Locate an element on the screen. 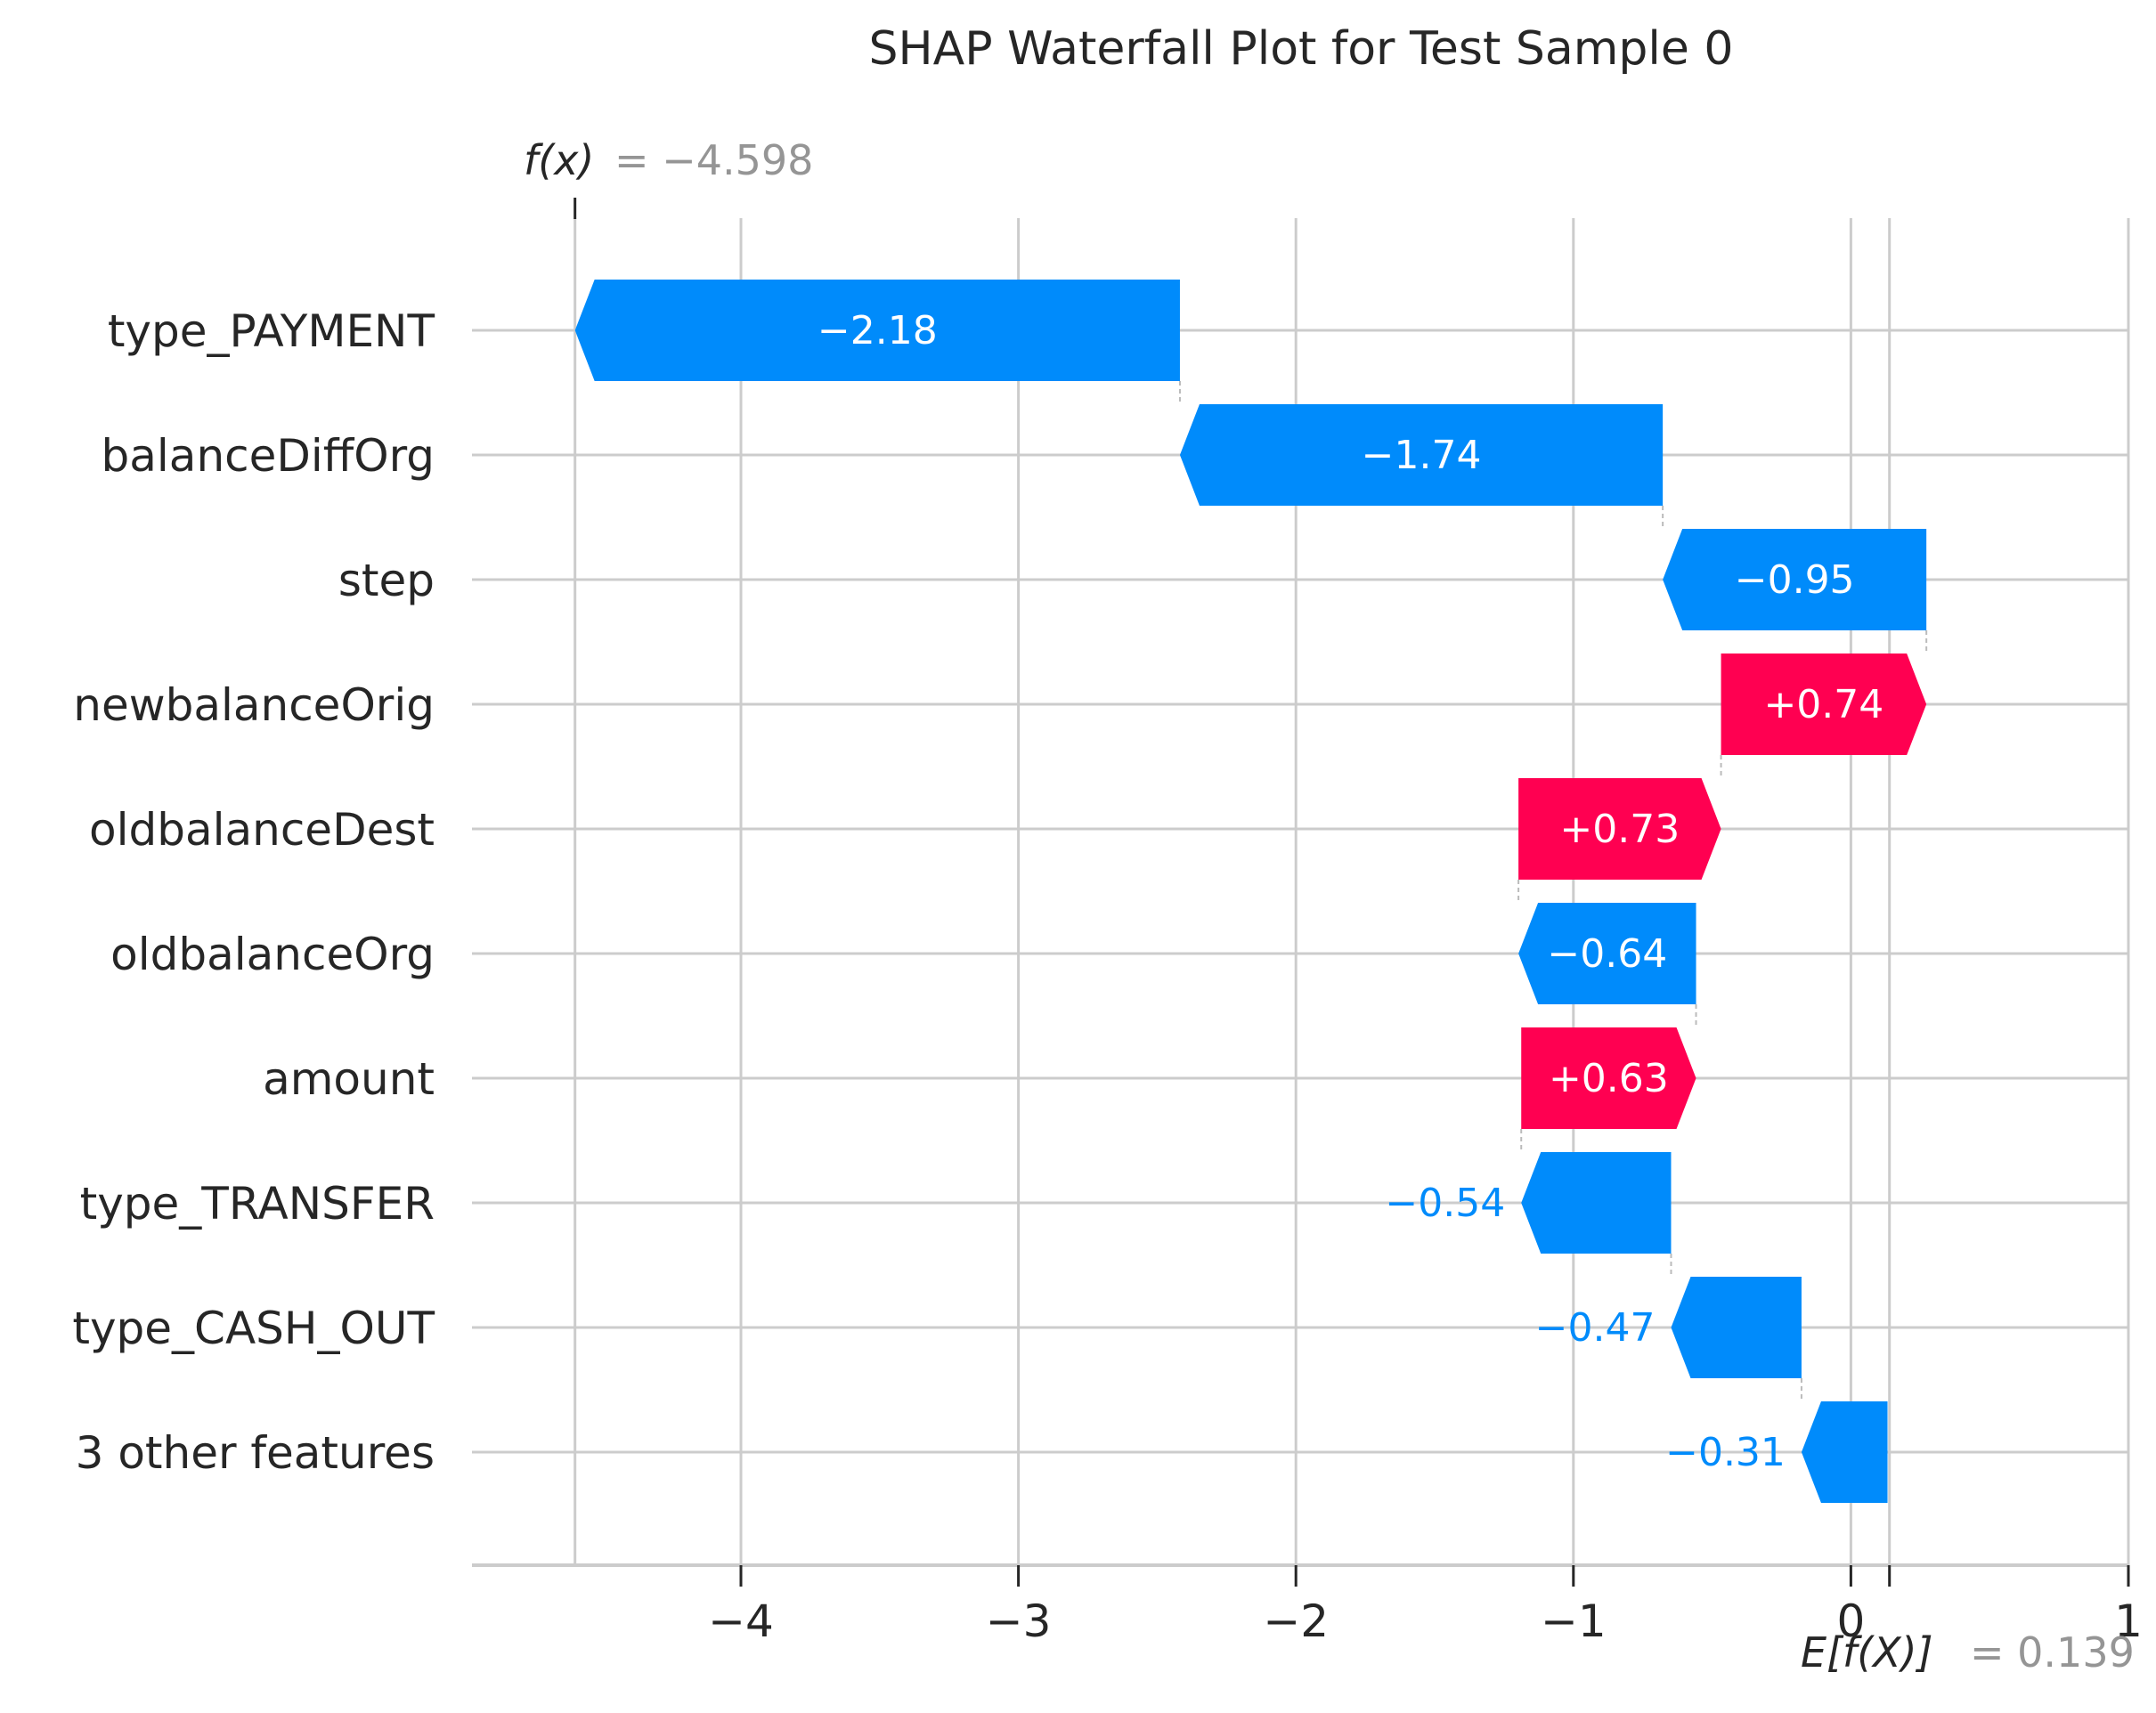  feature-label: oldbalanceDest is located at coordinates (262, 830).